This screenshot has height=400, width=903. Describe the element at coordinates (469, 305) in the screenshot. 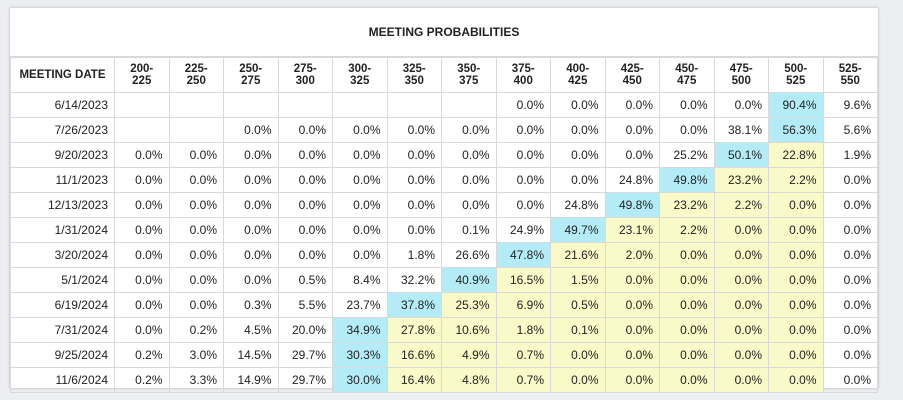

I see `probability-cell: 25.3%` at that location.